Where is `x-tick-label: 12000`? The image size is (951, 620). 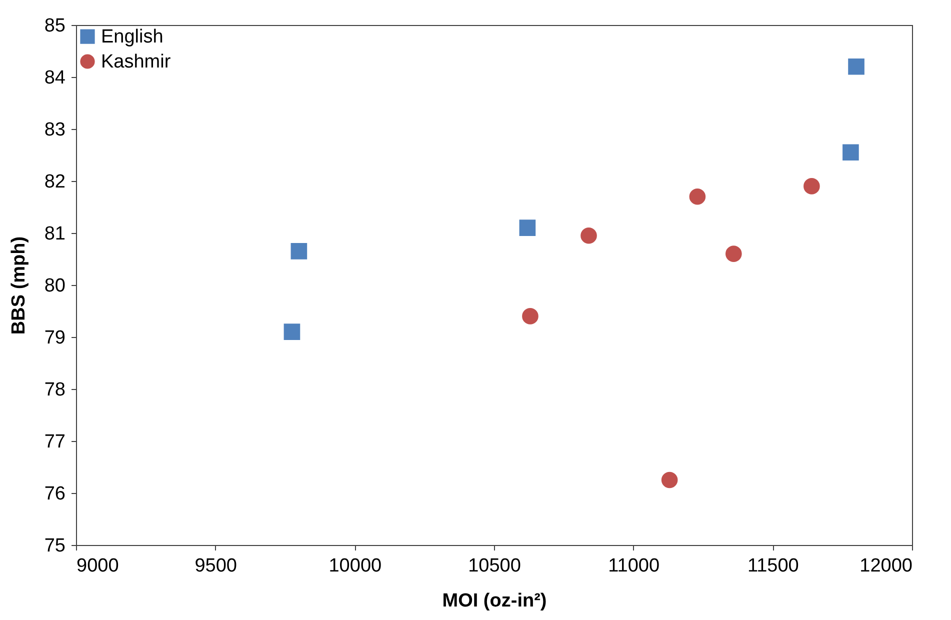 x-tick-label: 12000 is located at coordinates (886, 566).